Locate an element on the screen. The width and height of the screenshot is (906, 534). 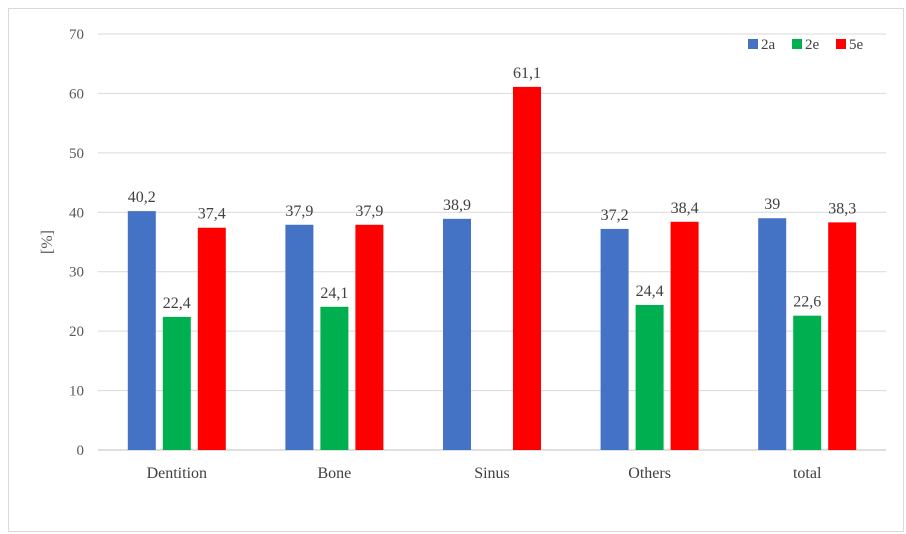
bar-5e-total is located at coordinates (842, 336).